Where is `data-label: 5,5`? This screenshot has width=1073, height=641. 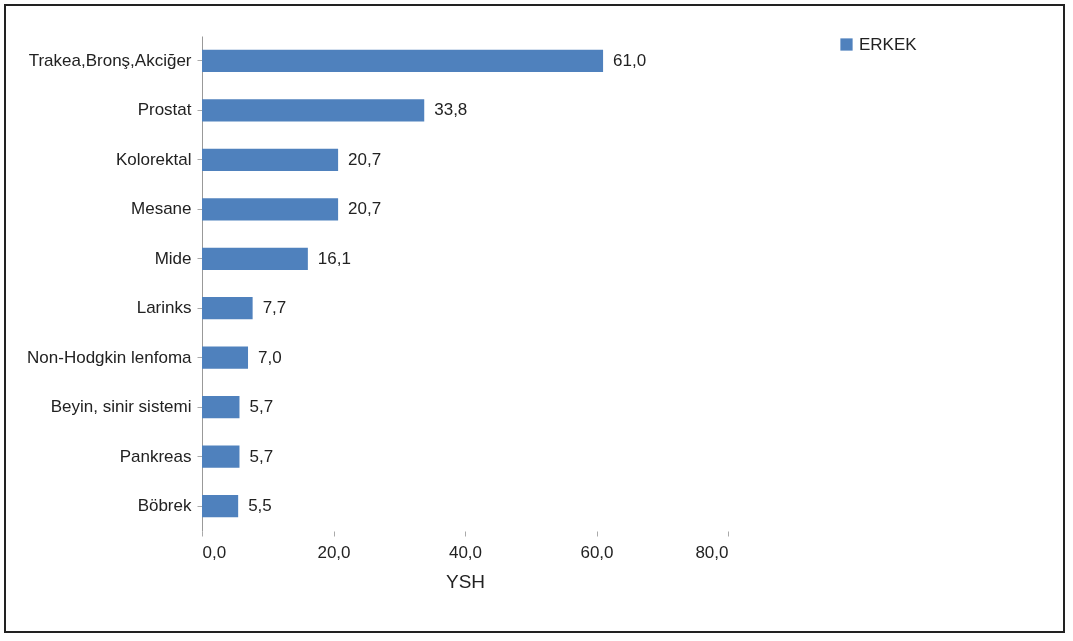
data-label: 5,5 is located at coordinates (260, 506).